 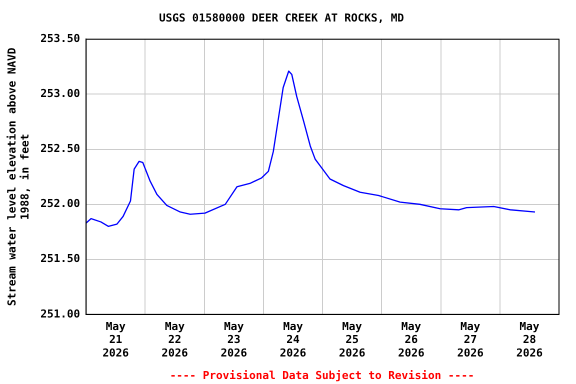 I want to click on x-tick-label: May 23 2026, so click(x=234, y=340).